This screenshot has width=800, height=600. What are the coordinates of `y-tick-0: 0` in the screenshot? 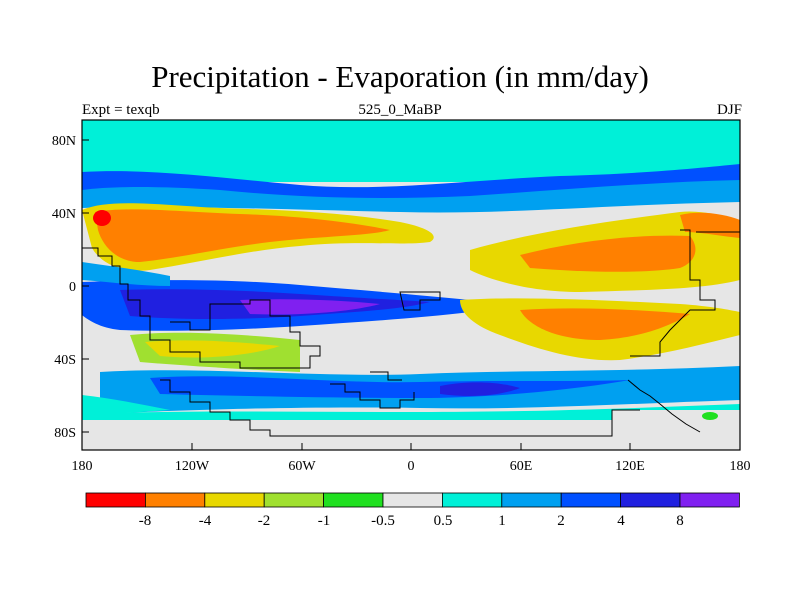 It's located at (72, 287).